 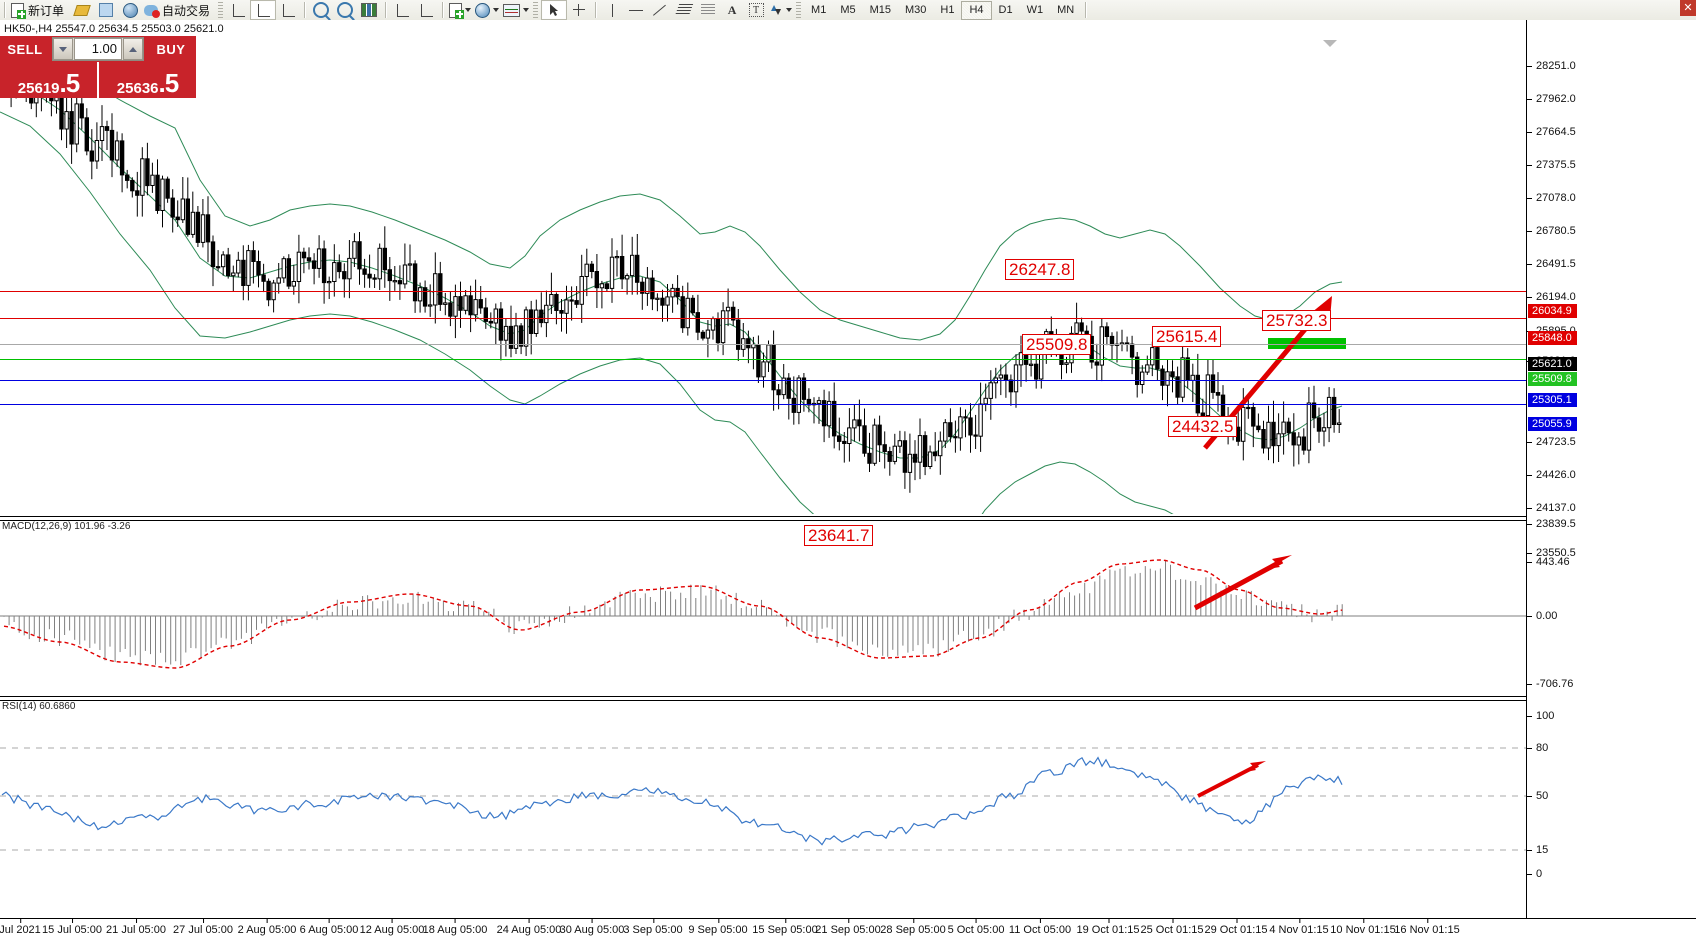 I want to click on auto-scroll-button, so click(x=426, y=10).